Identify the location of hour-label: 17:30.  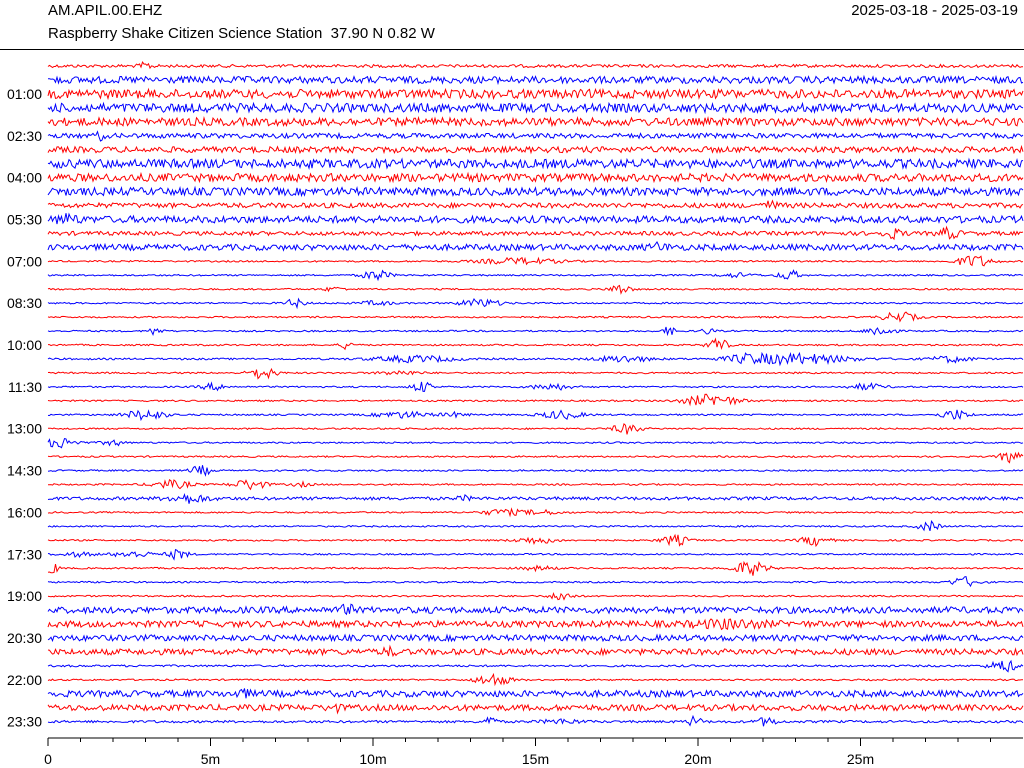
(24, 554).